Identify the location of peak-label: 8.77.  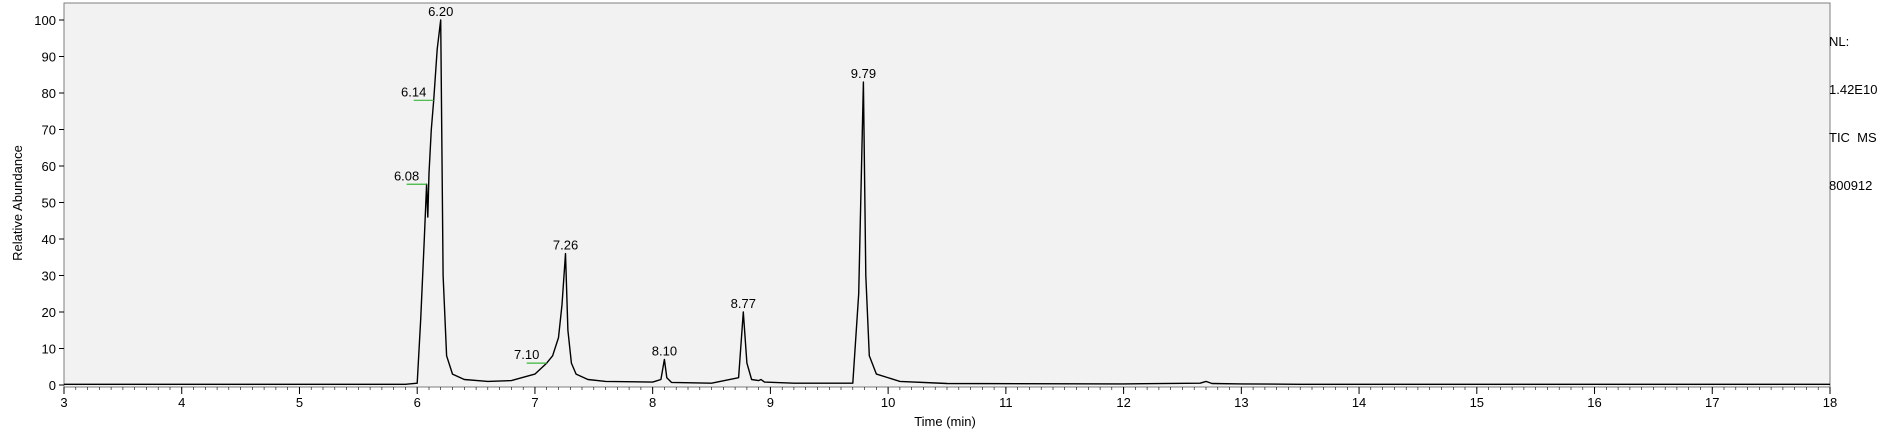
(743, 303).